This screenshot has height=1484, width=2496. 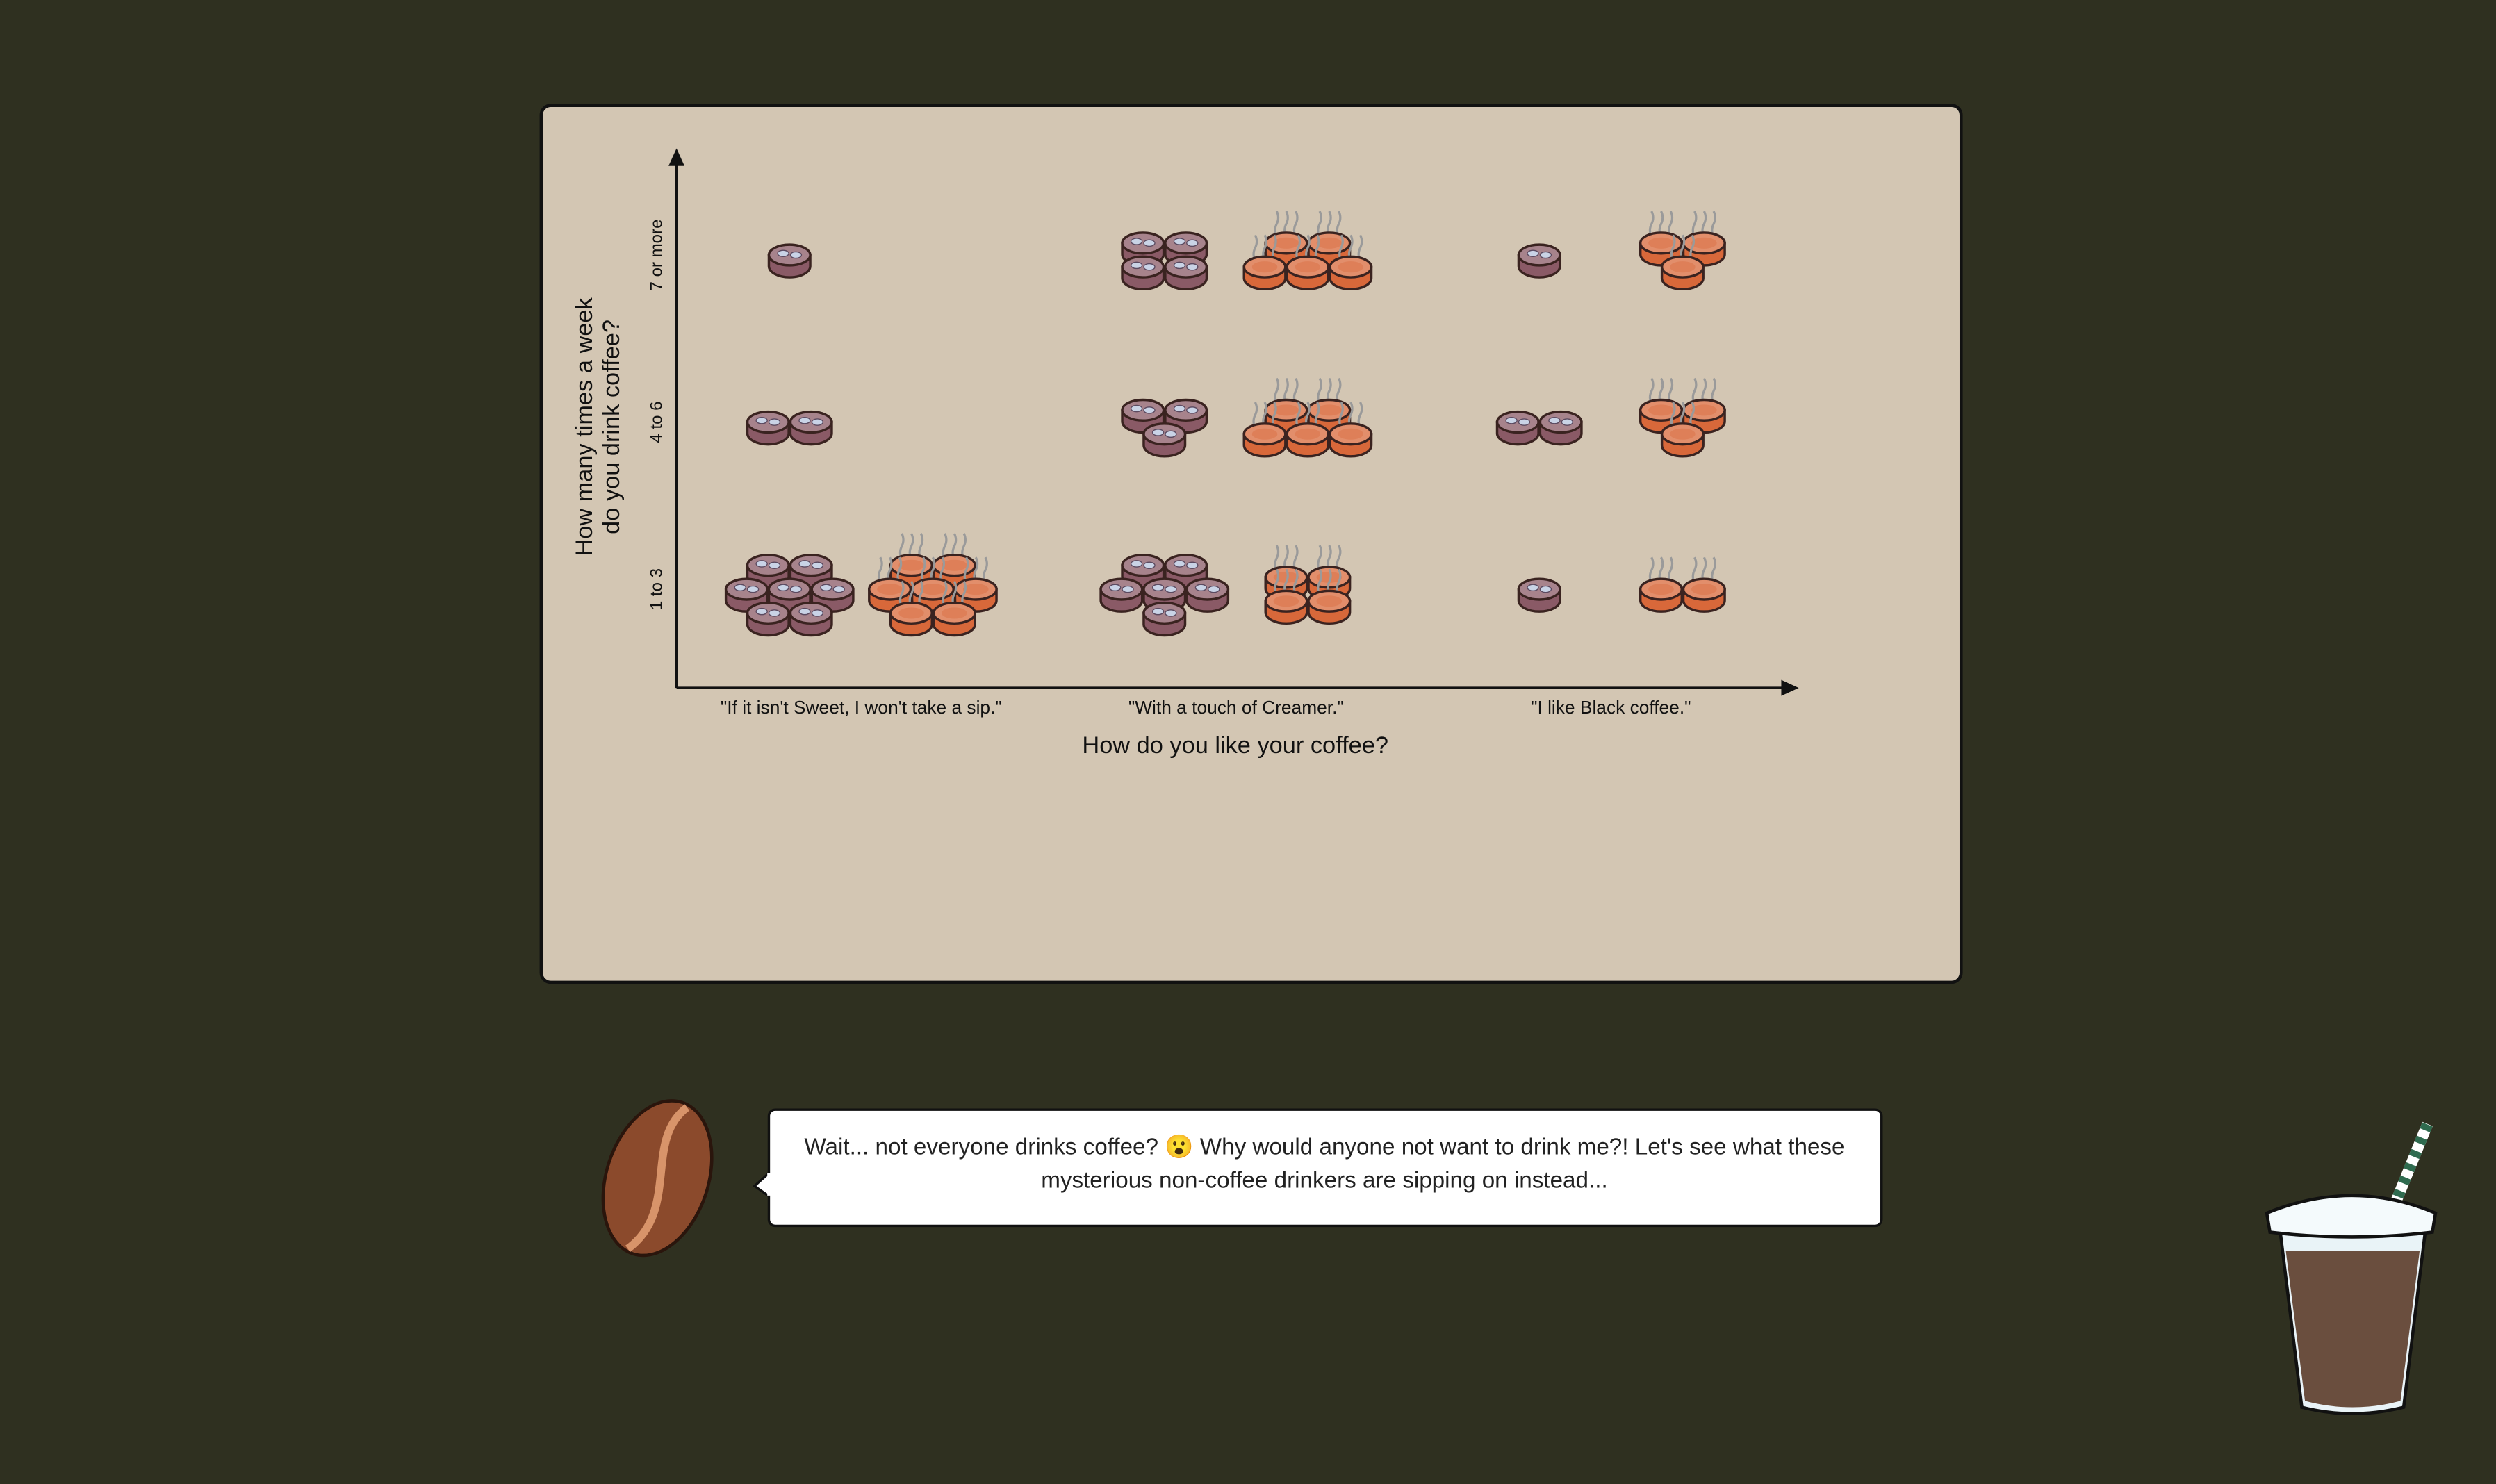 I want to click on y-tick-label: 4 to 6, so click(x=656, y=422).